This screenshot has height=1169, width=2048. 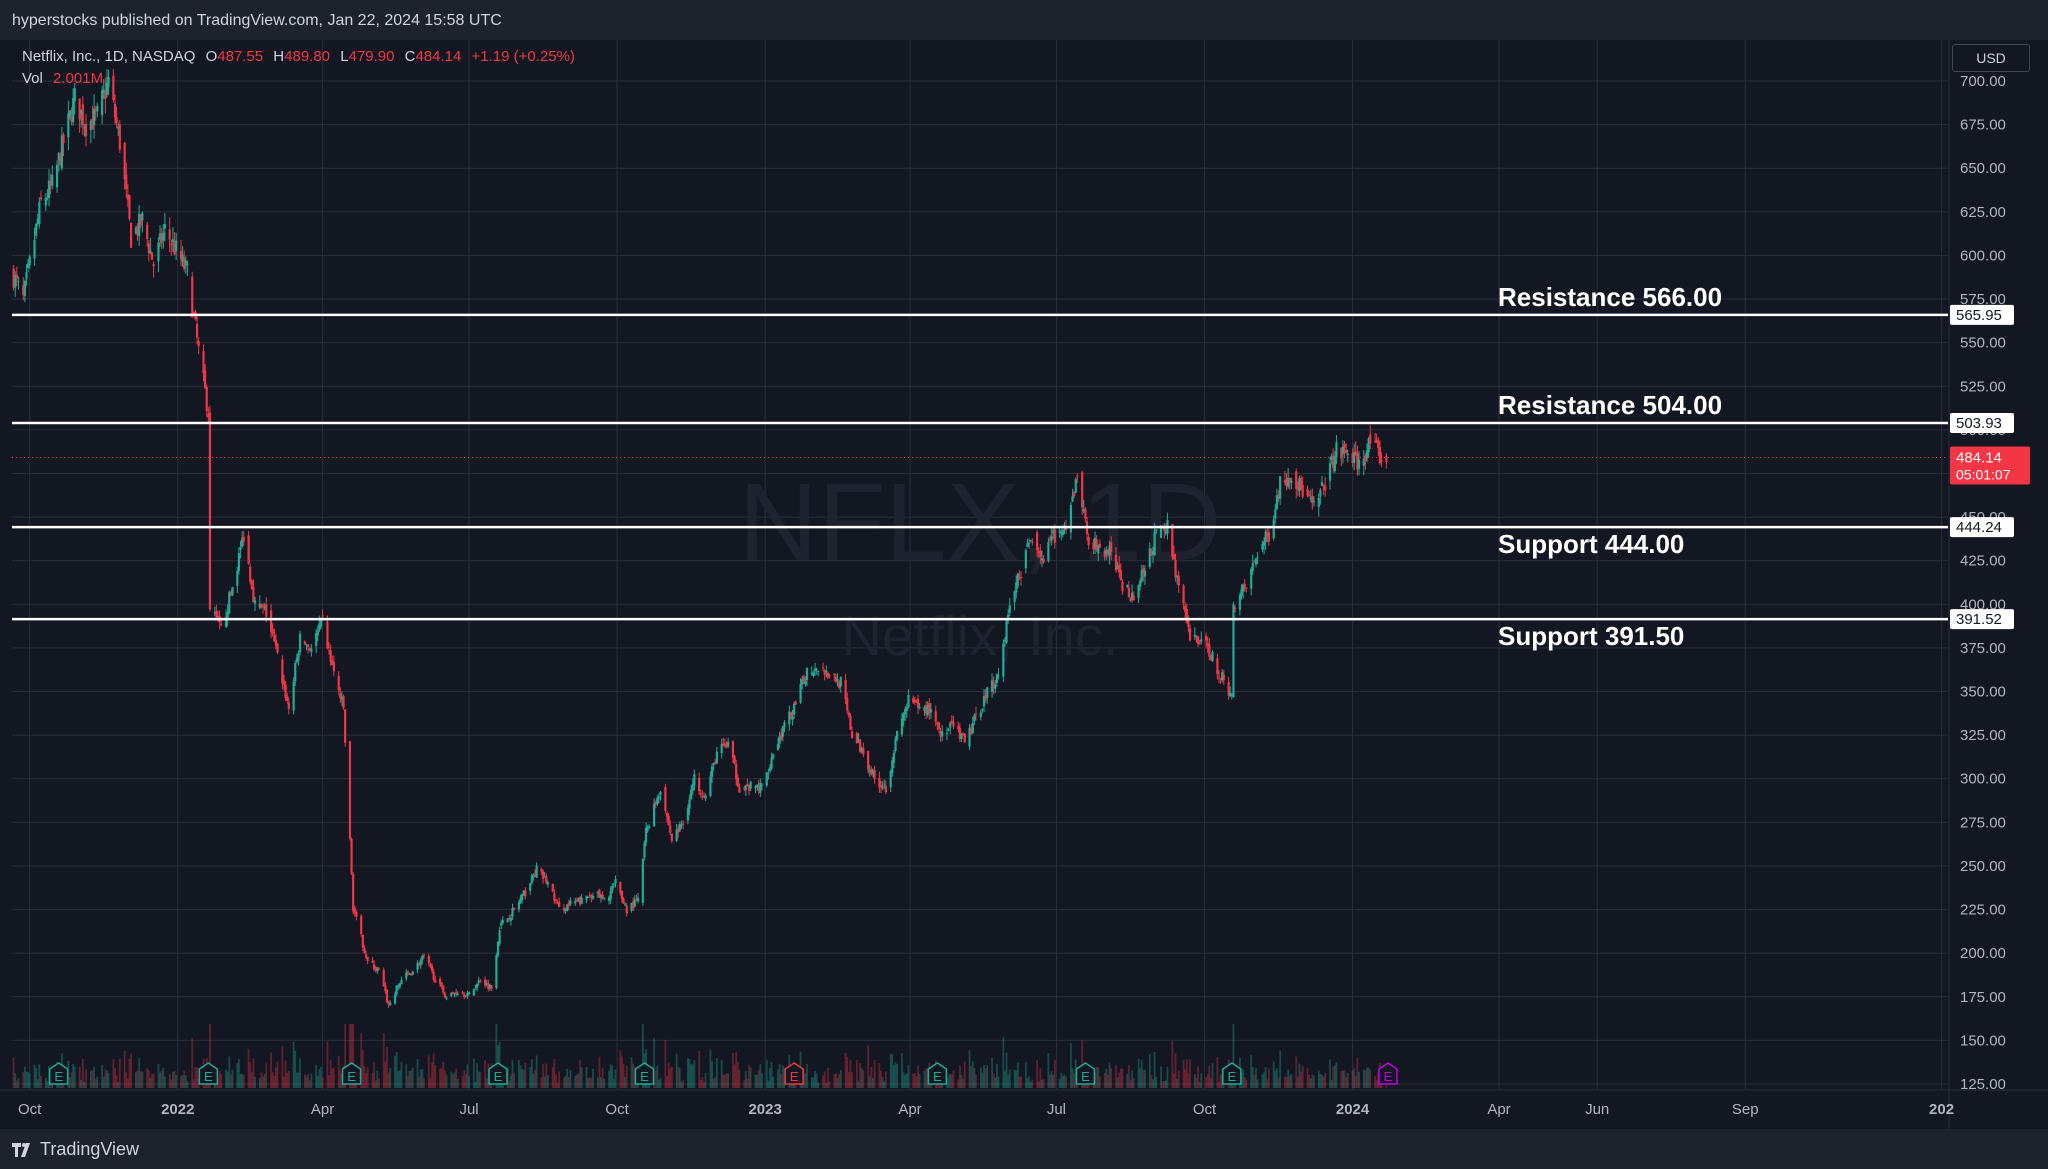 I want to click on earnings-label: E, so click(x=1085, y=1076).